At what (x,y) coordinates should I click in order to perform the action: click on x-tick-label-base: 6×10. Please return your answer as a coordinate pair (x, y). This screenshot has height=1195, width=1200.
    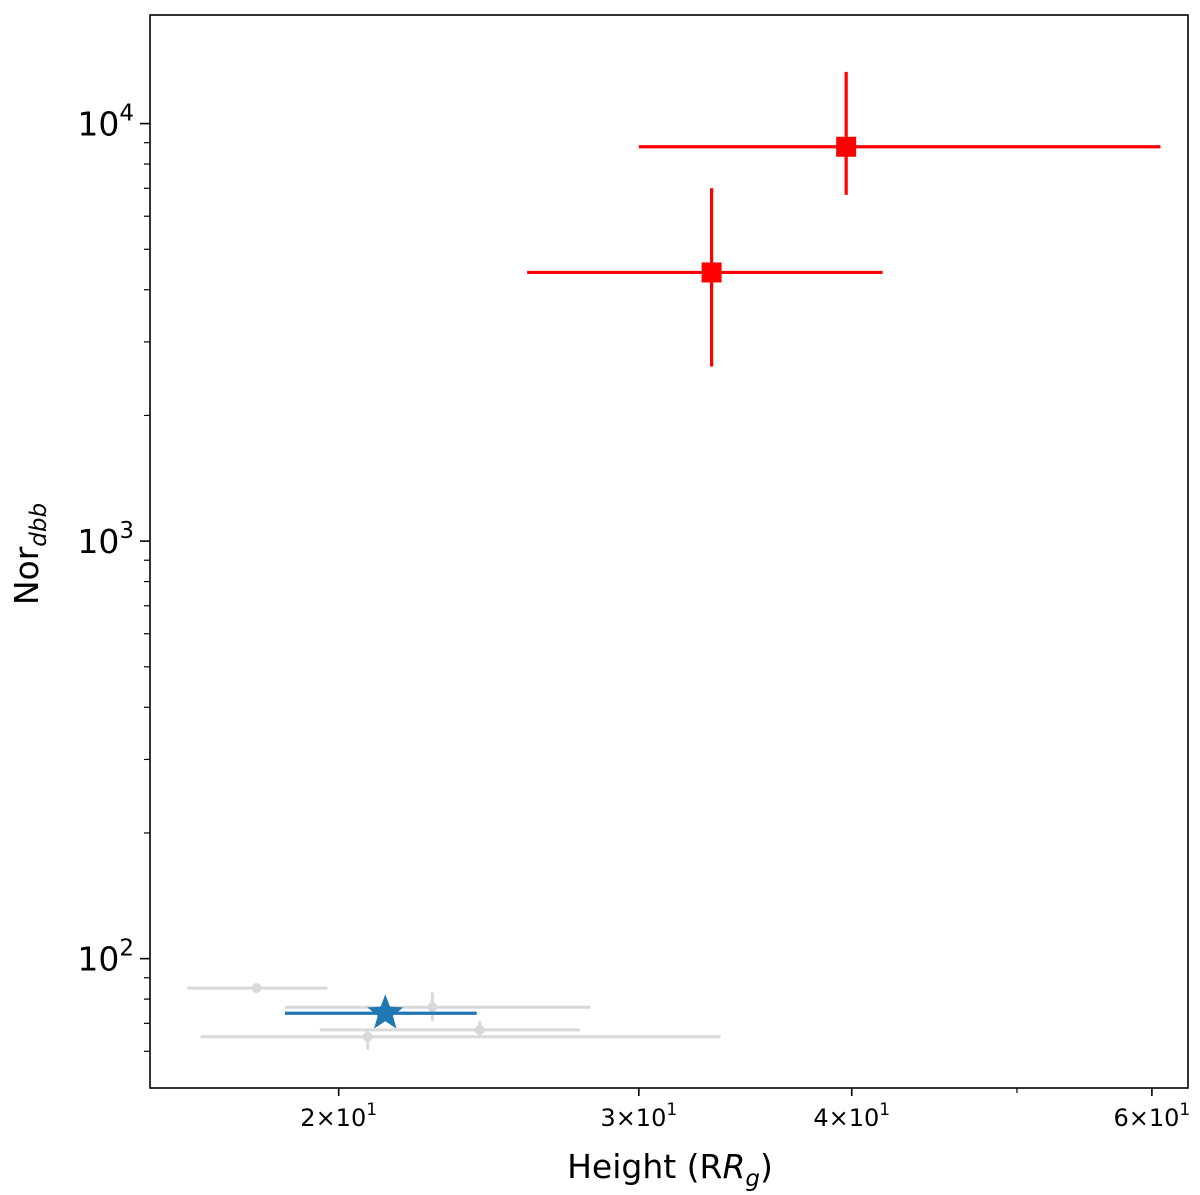
    Looking at the image, I should click on (1147, 1118).